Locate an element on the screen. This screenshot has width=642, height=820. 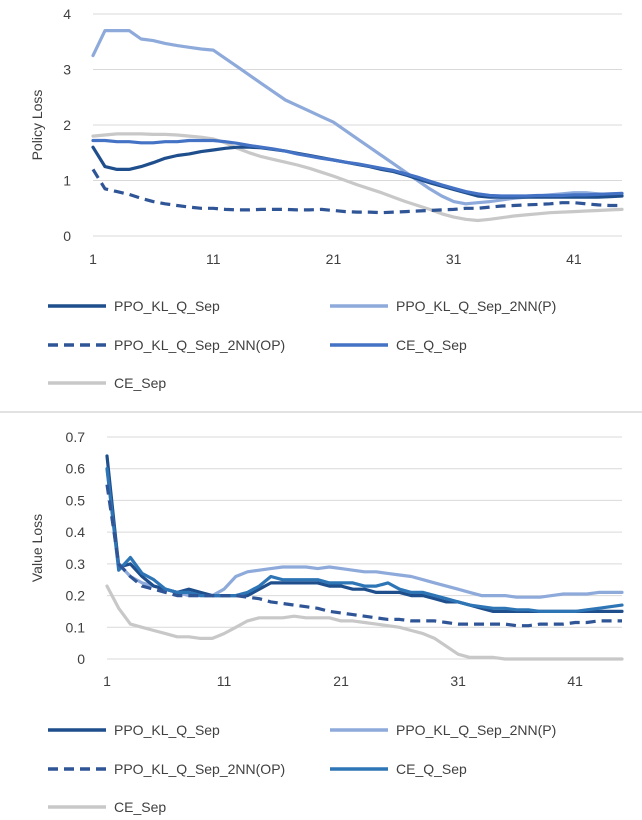
y-tick-label: 0.7 is located at coordinates (76, 437).